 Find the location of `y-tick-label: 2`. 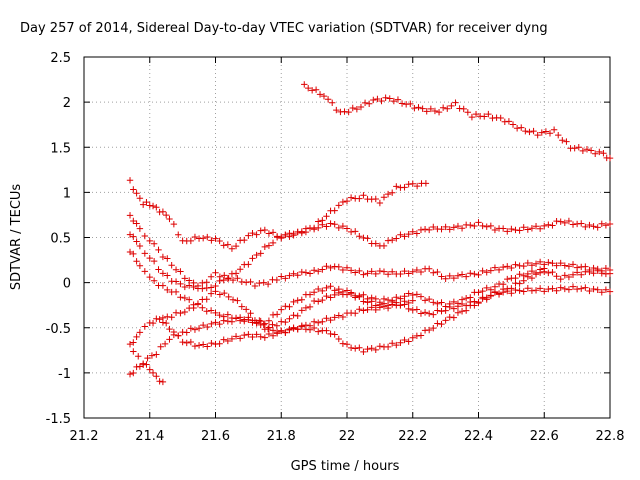

y-tick-label: 2 is located at coordinates (67, 103).